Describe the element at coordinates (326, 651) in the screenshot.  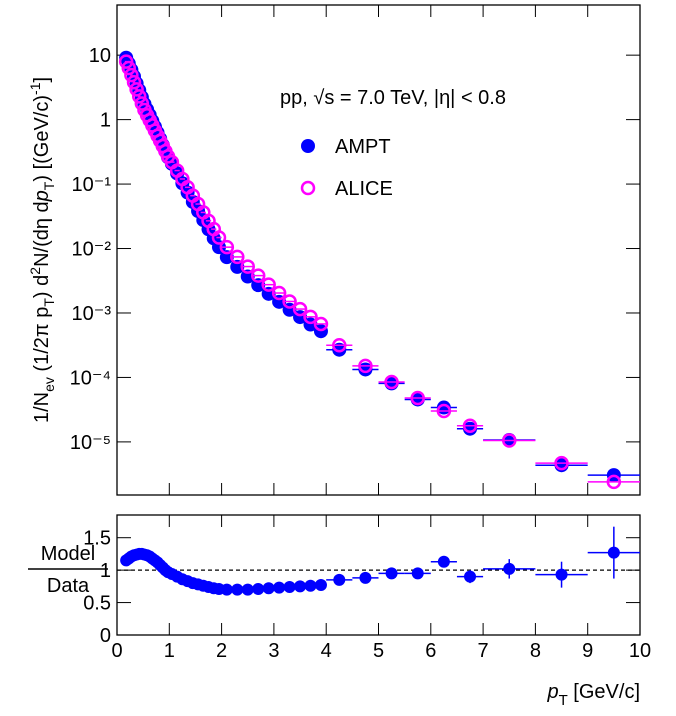
I see `x-tick-label: 4` at that location.